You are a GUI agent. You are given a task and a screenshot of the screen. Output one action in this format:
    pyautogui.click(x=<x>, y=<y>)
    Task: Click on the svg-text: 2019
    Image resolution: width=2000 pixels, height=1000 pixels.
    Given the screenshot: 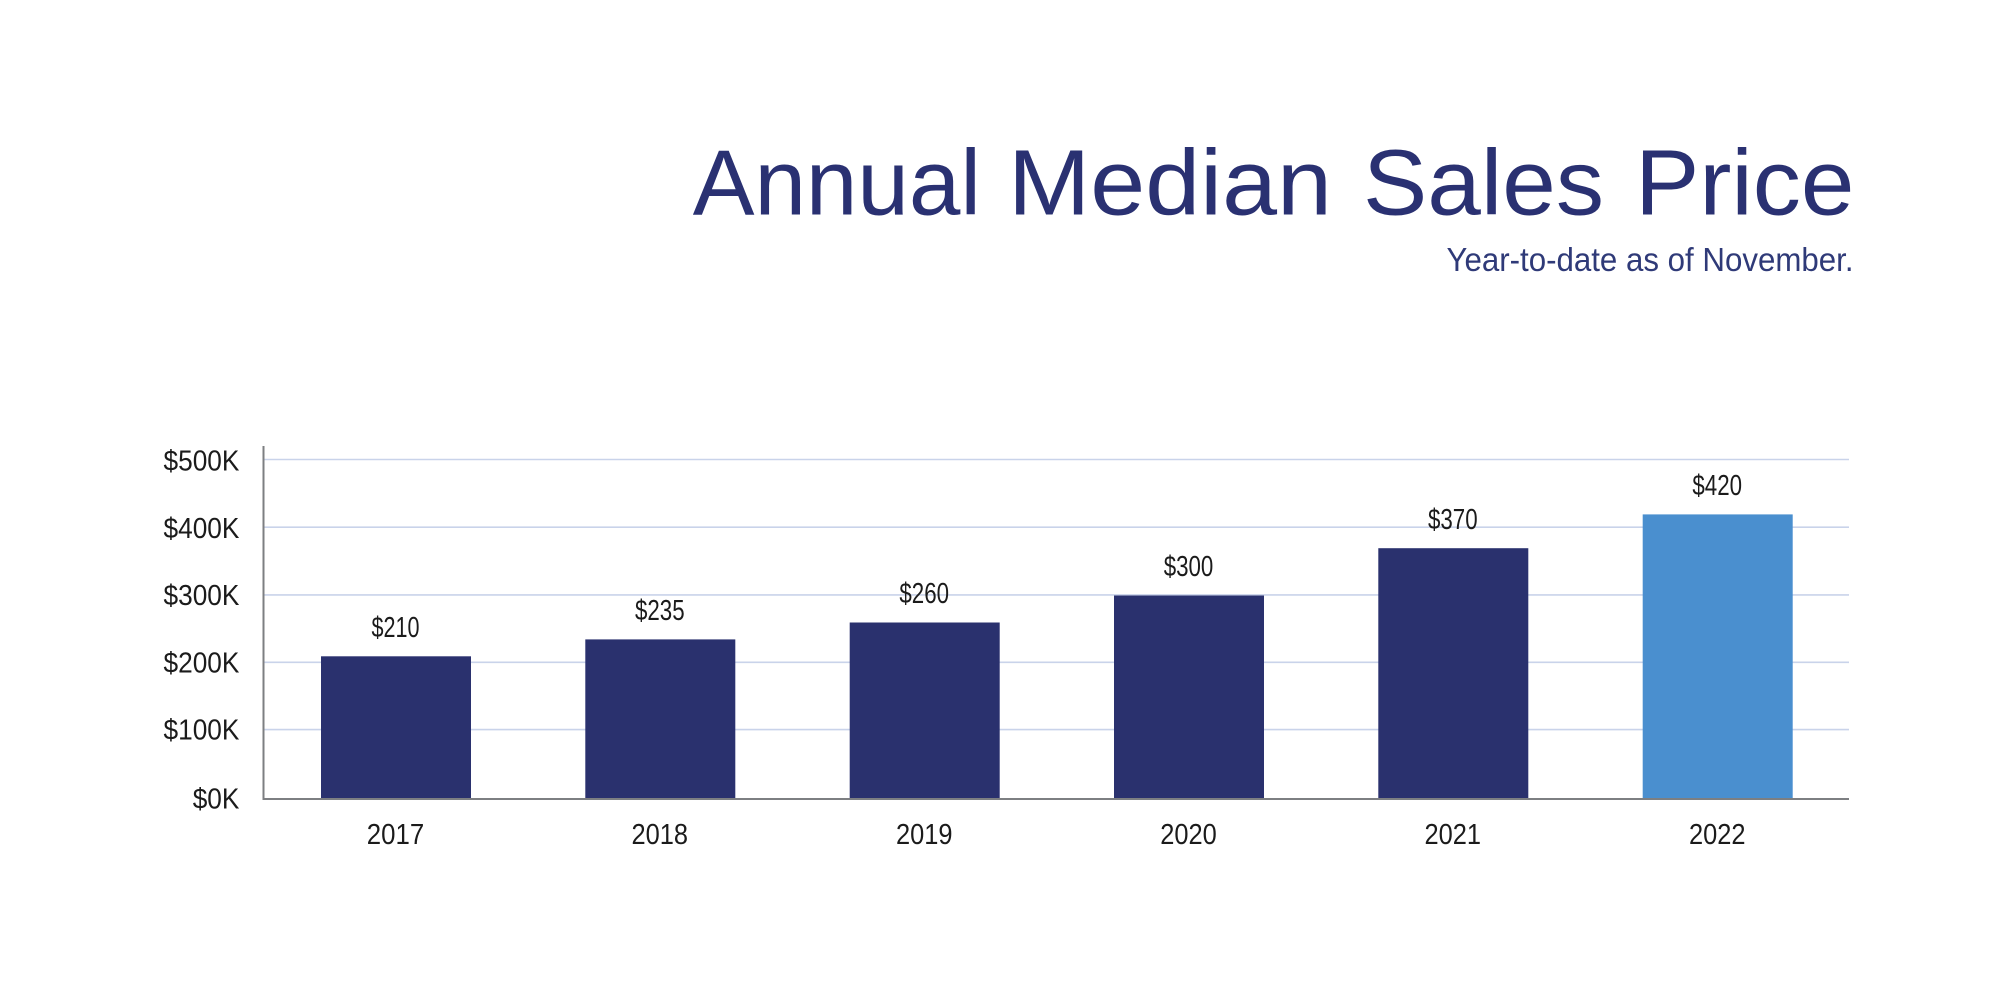 What is the action you would take?
    pyautogui.click(x=924, y=835)
    